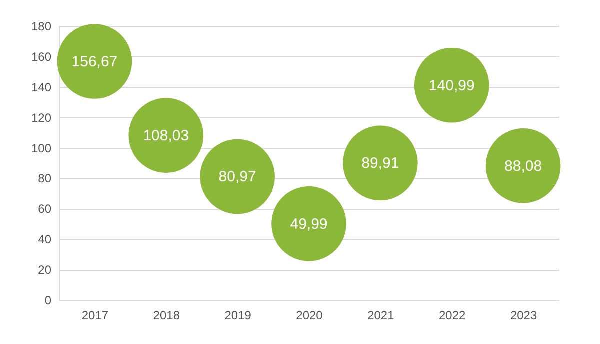  I want to click on data-label: 49,99, so click(309, 224).